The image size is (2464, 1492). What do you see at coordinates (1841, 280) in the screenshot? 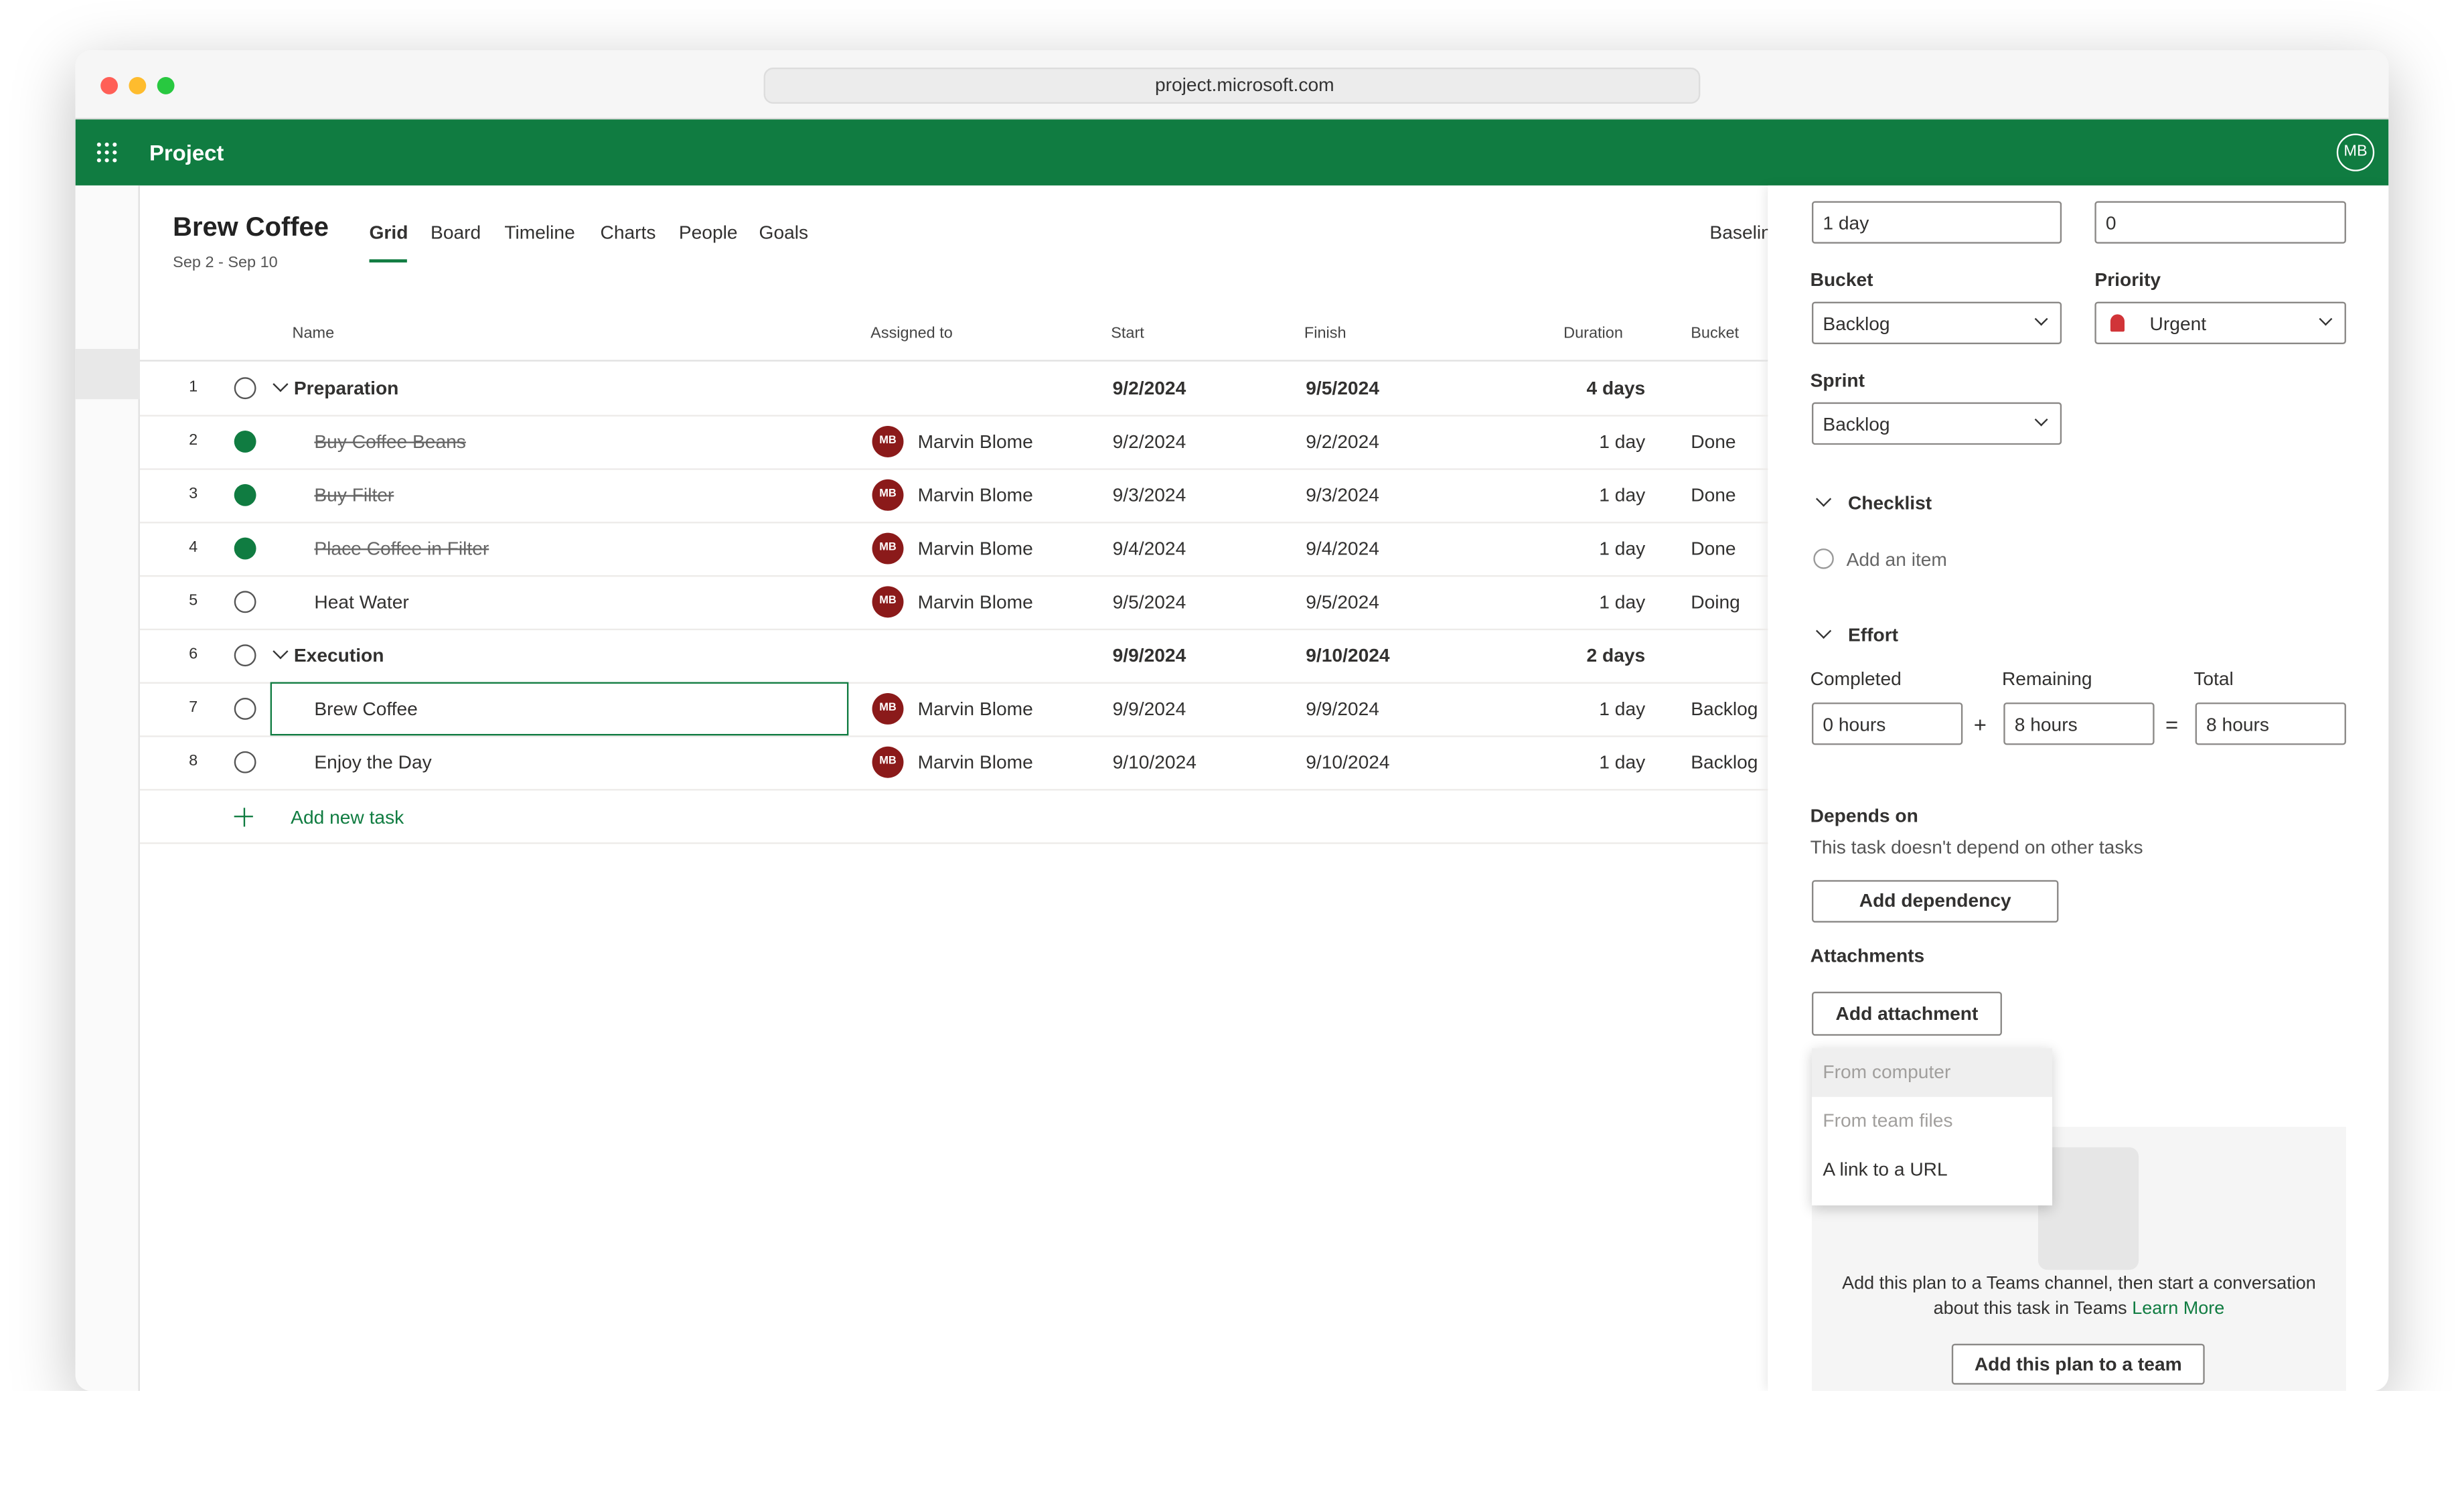
I see `field-label: Bucket` at bounding box center [1841, 280].